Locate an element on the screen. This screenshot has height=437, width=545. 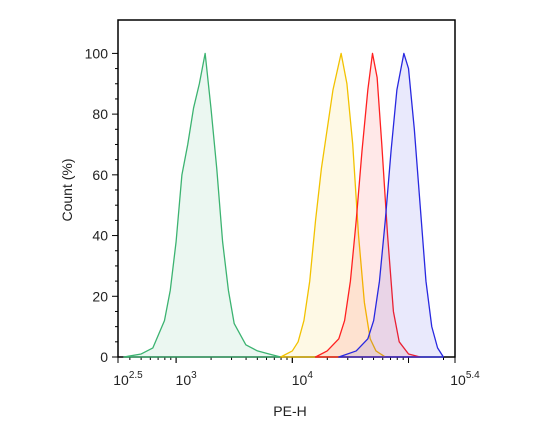
y-tick-label: 60 is located at coordinates (100, 175).